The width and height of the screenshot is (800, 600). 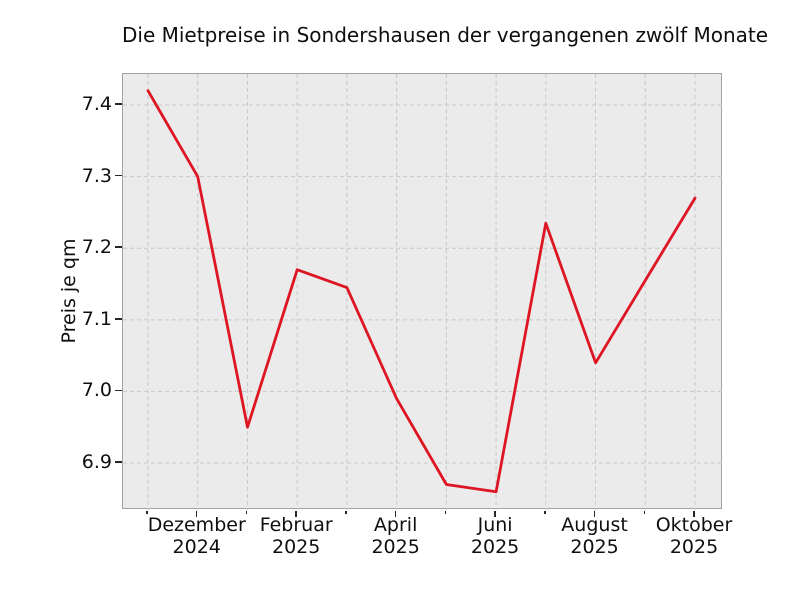 I want to click on x-tick-label: Dezember 2024, so click(x=197, y=536).